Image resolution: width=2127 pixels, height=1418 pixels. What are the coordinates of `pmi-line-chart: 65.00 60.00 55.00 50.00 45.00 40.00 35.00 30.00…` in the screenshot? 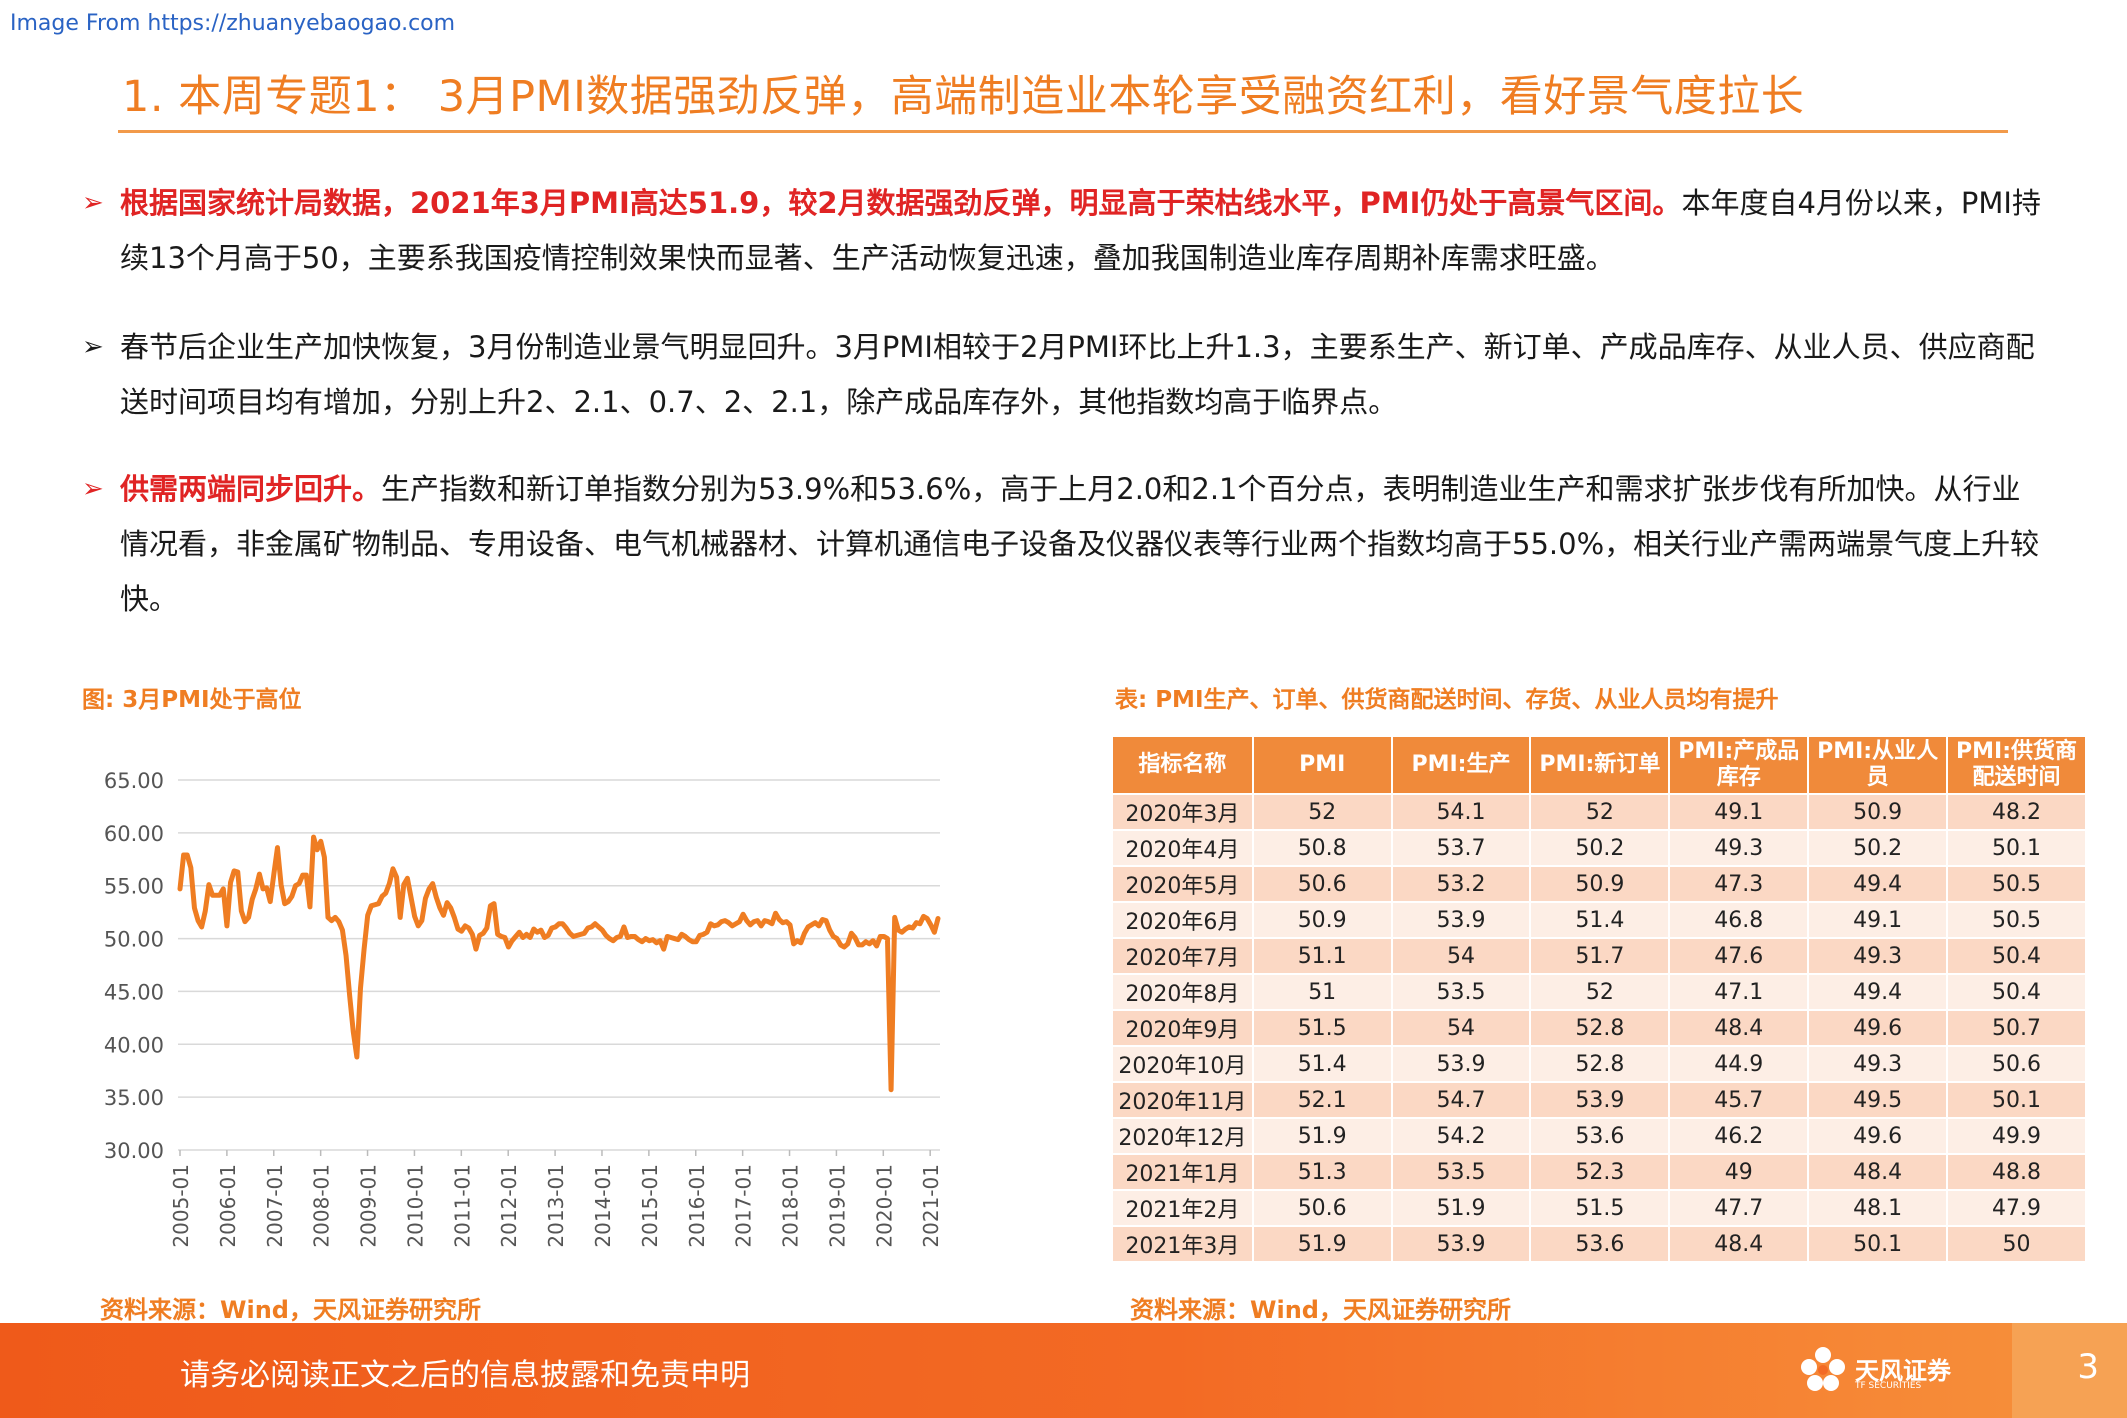 It's located at (523, 1008).